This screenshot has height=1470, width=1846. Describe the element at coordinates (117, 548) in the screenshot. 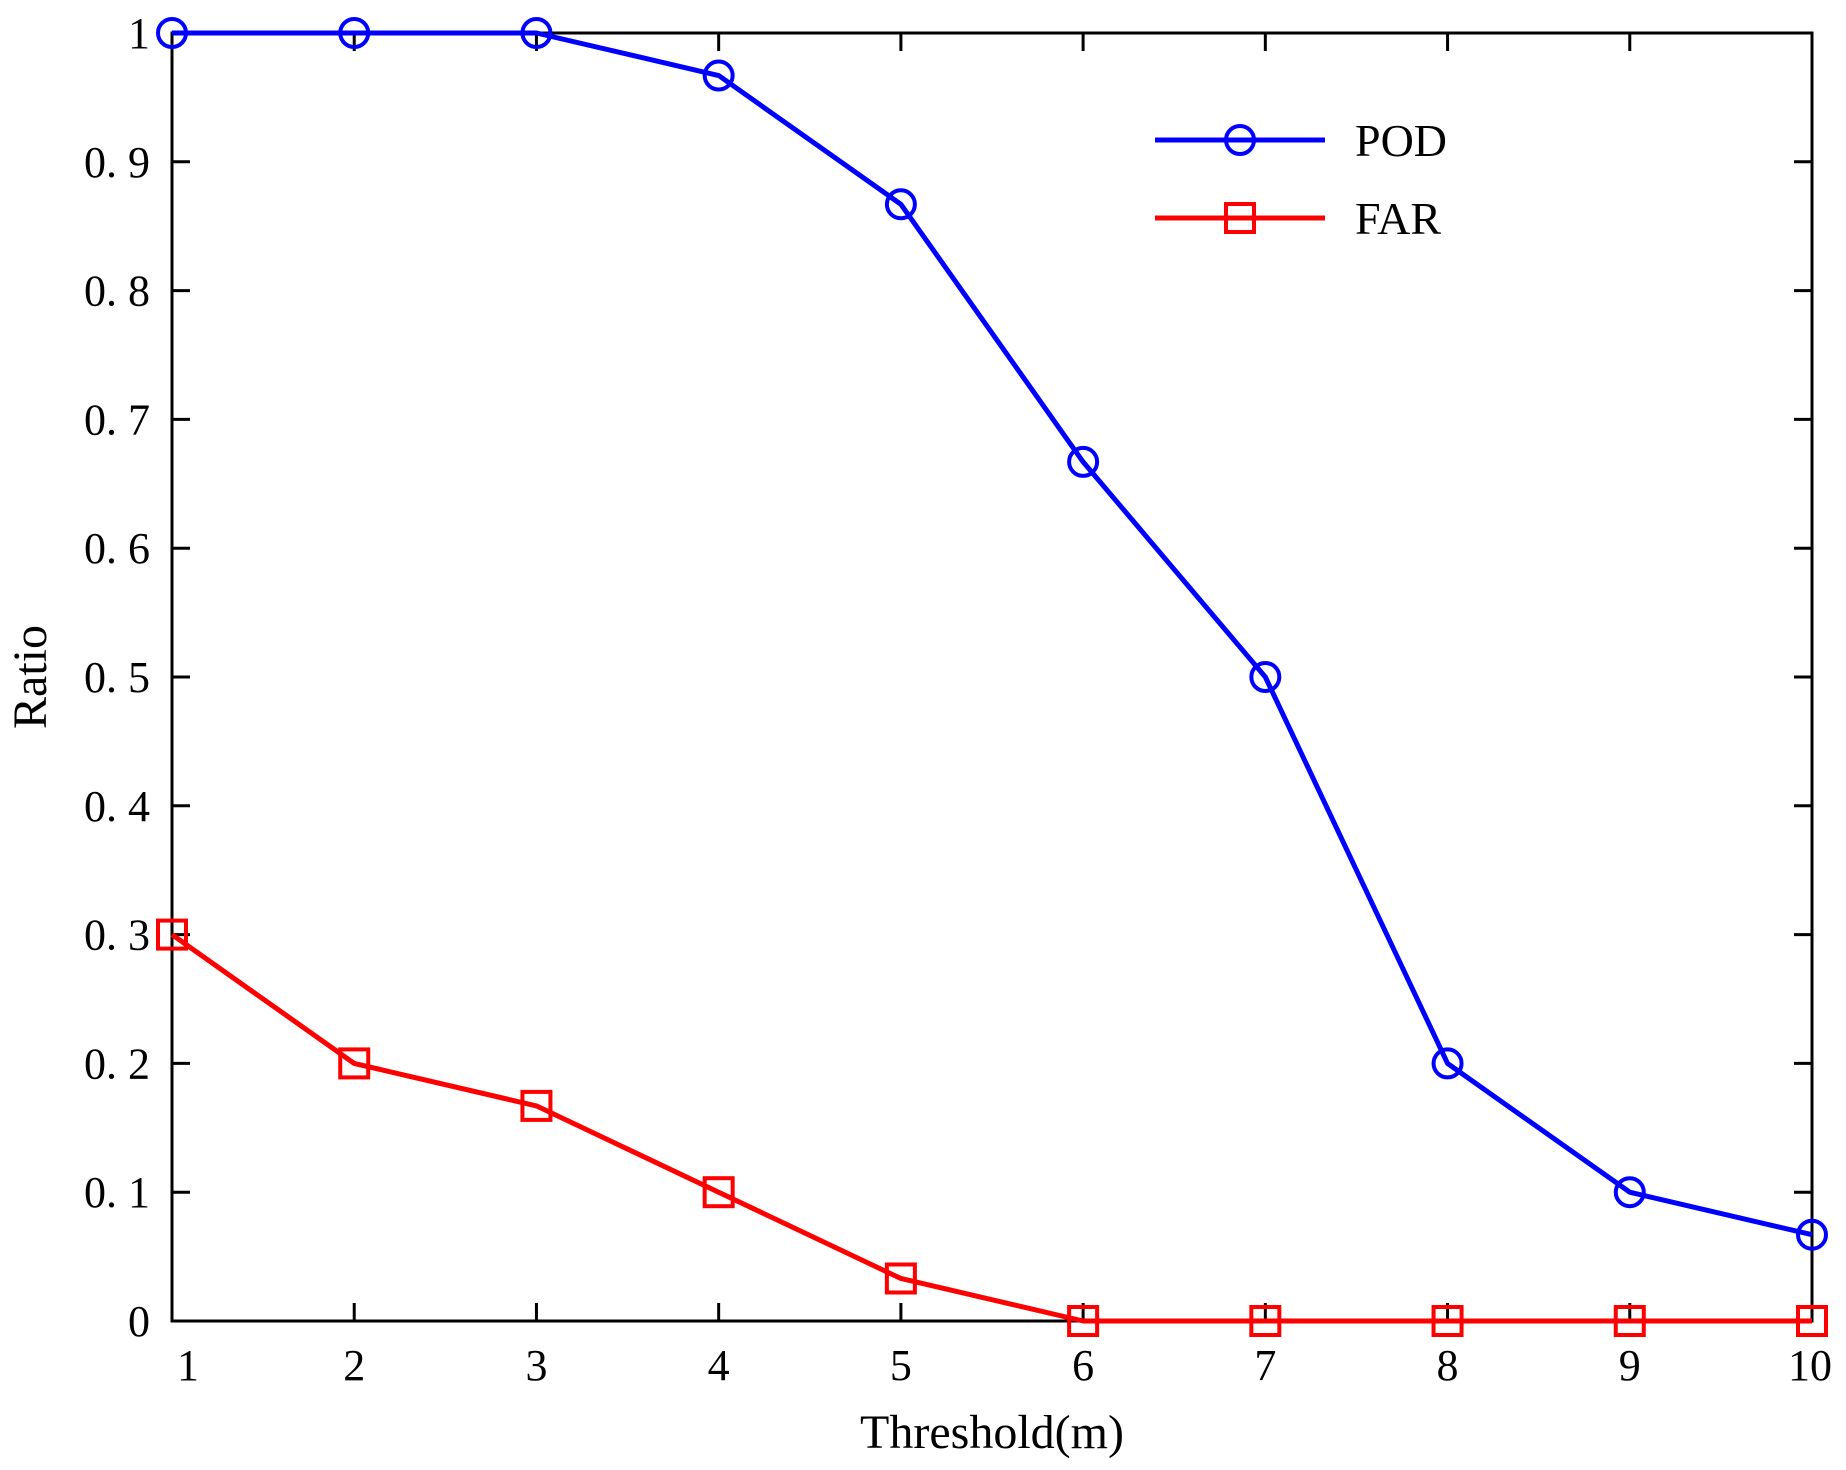

I see `y-tick-label: 0. 6` at that location.